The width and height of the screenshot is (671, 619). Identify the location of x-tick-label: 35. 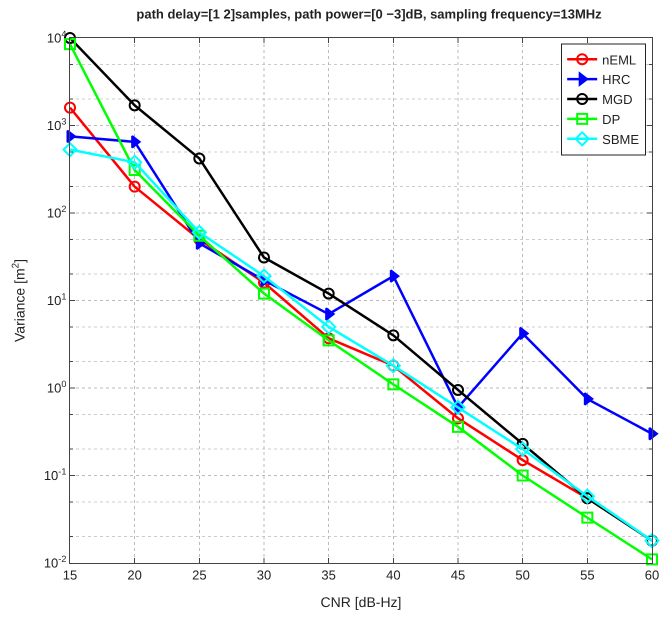
(328, 575).